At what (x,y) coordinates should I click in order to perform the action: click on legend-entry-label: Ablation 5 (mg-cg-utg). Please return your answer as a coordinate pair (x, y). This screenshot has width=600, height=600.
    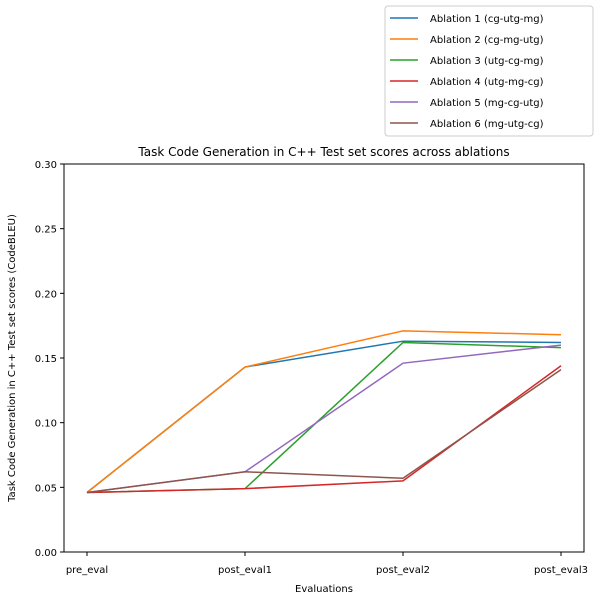
    Looking at the image, I should click on (487, 103).